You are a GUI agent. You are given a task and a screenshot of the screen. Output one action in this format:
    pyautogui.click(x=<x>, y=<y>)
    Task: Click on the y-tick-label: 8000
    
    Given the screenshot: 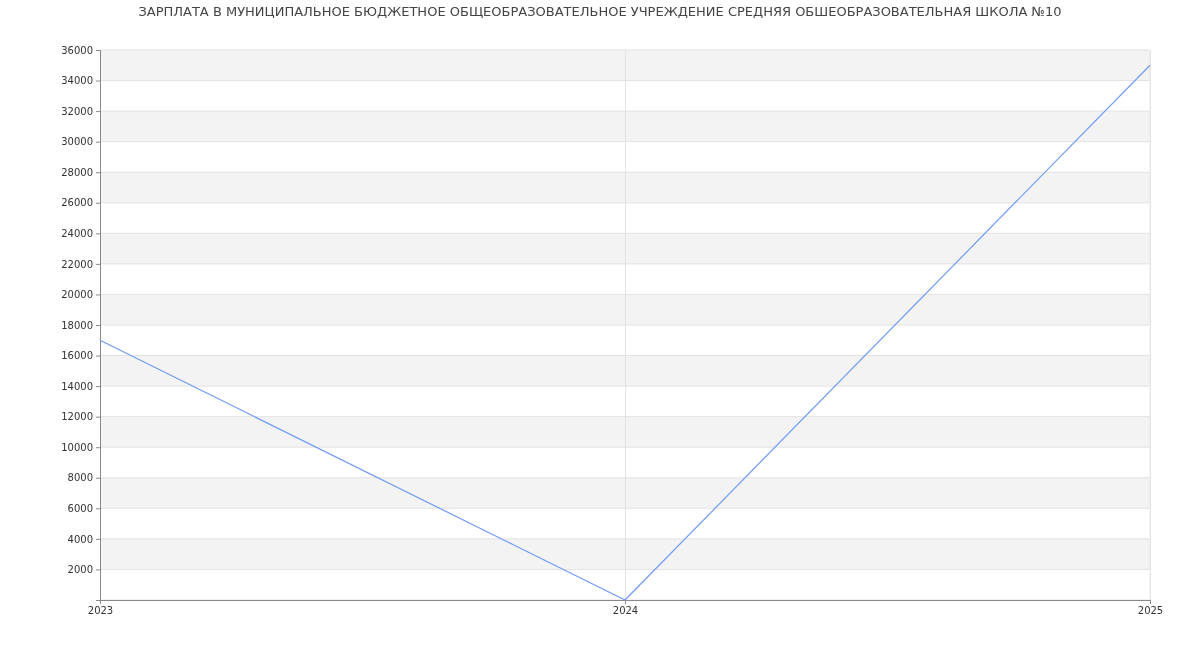 What is the action you would take?
    pyautogui.click(x=80, y=478)
    